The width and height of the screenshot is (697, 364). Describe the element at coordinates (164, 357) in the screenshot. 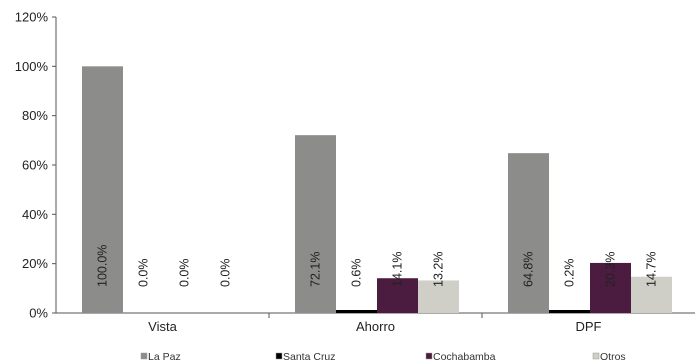

I see `legend-label: La Paz` at that location.